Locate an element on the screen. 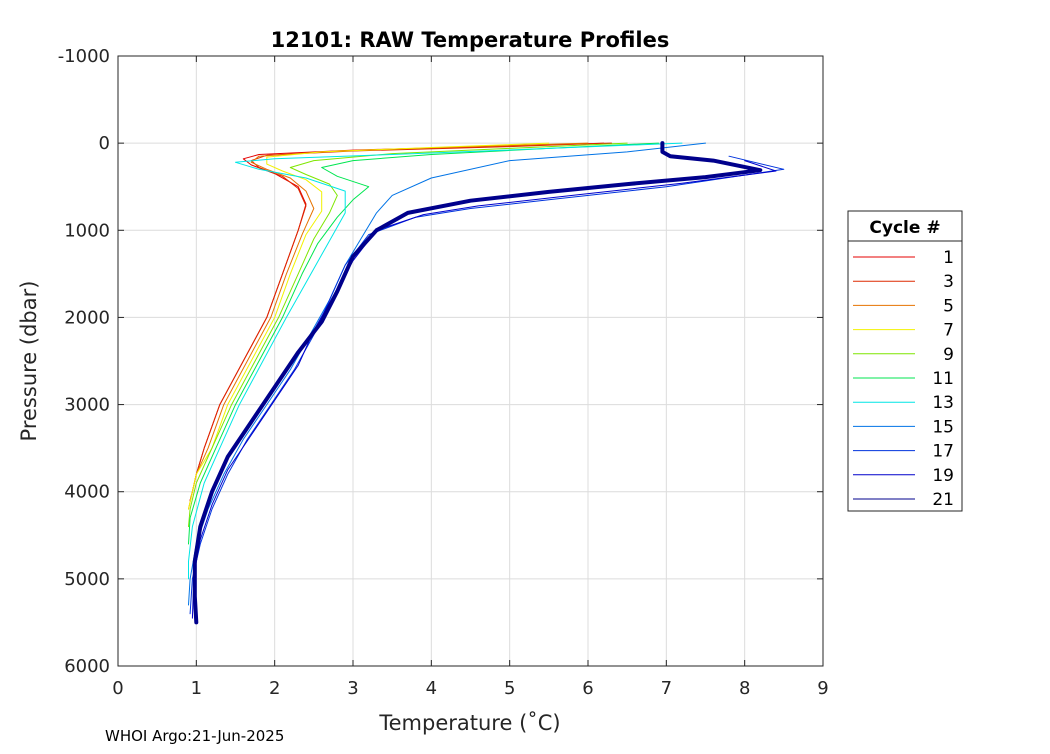 The height and width of the screenshot is (754, 1050). x-tick-label: 9 is located at coordinates (822, 688).